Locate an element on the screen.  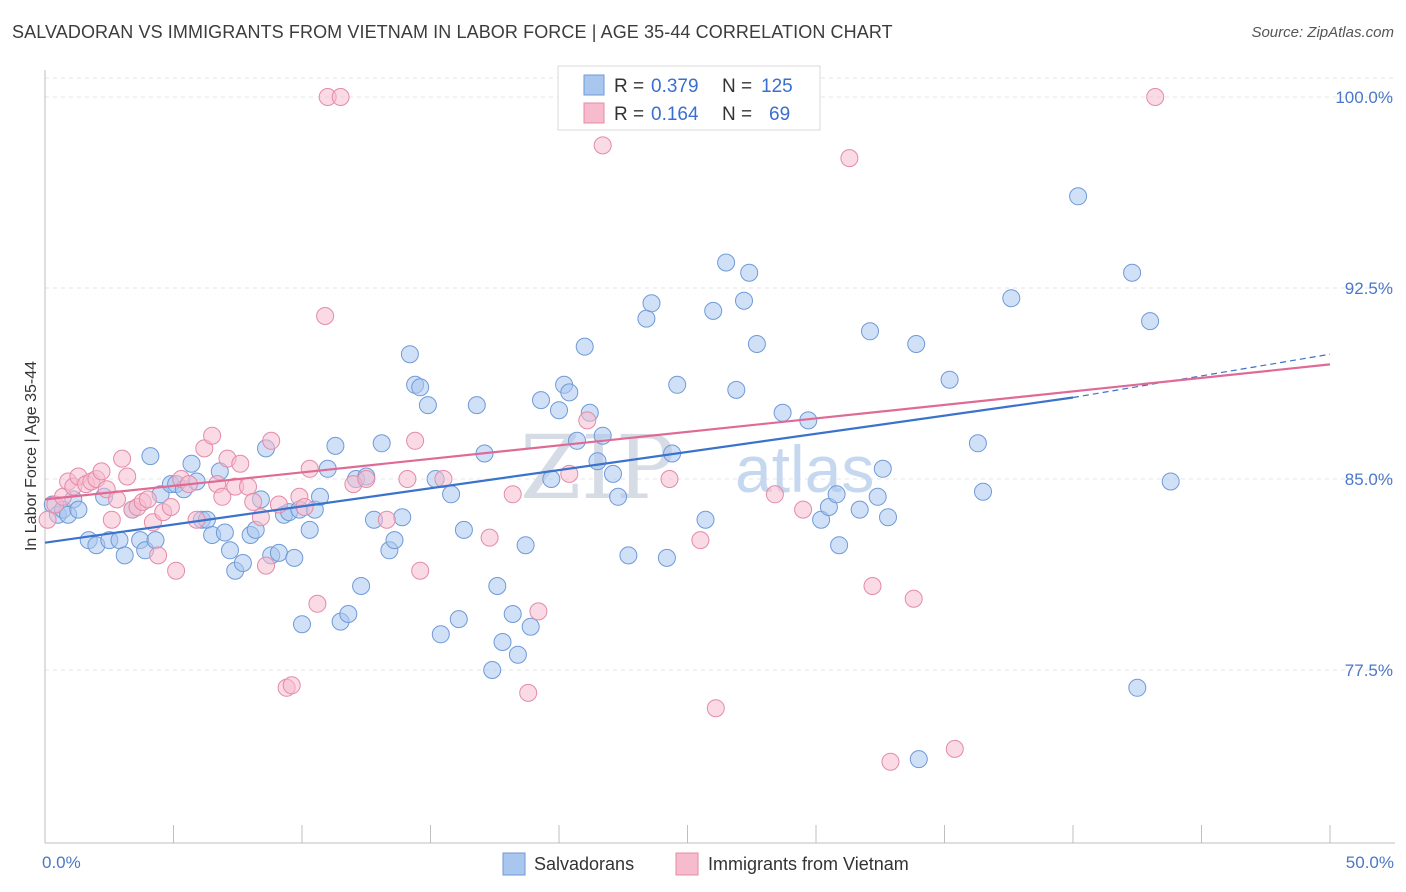
top-legend: R = 0.379 N = 125 R = 0.164 N = 69 is located at coordinates (689, 98).